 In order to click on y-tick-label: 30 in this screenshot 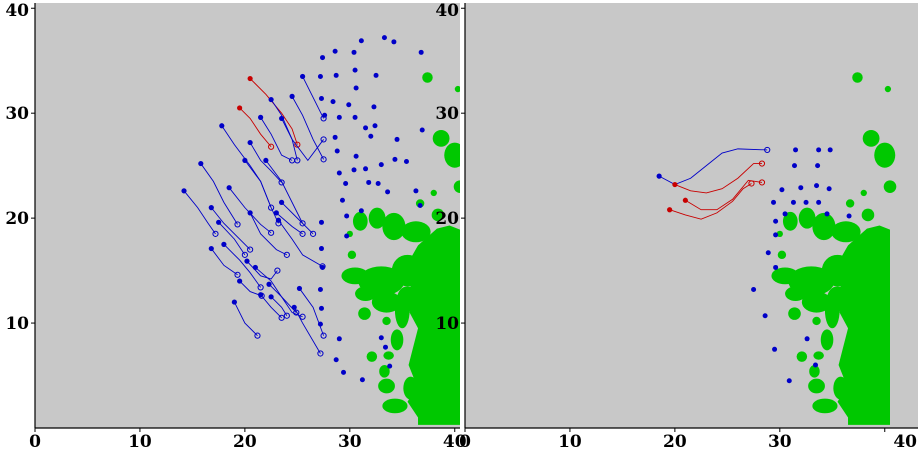, I will do `click(447, 114)`.